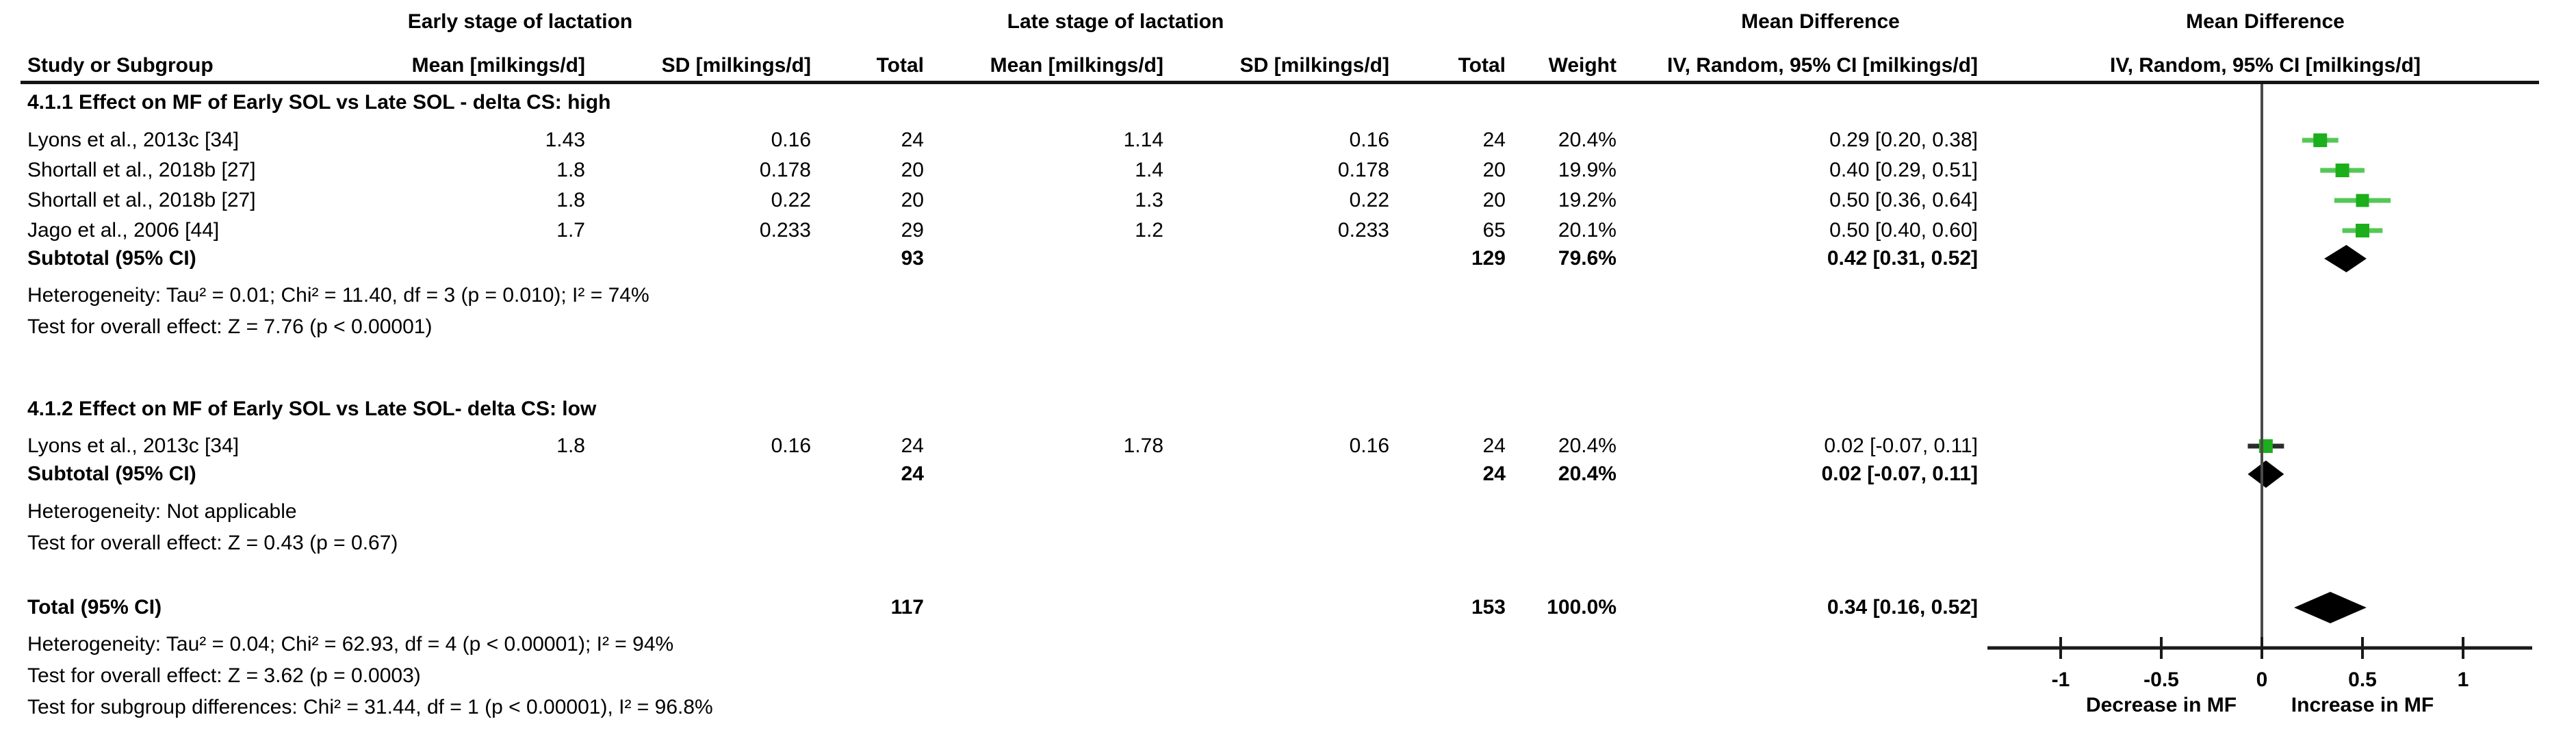 The height and width of the screenshot is (754, 2576). Describe the element at coordinates (1587, 170) in the screenshot. I see `study-row-weight: 19.9%` at that location.